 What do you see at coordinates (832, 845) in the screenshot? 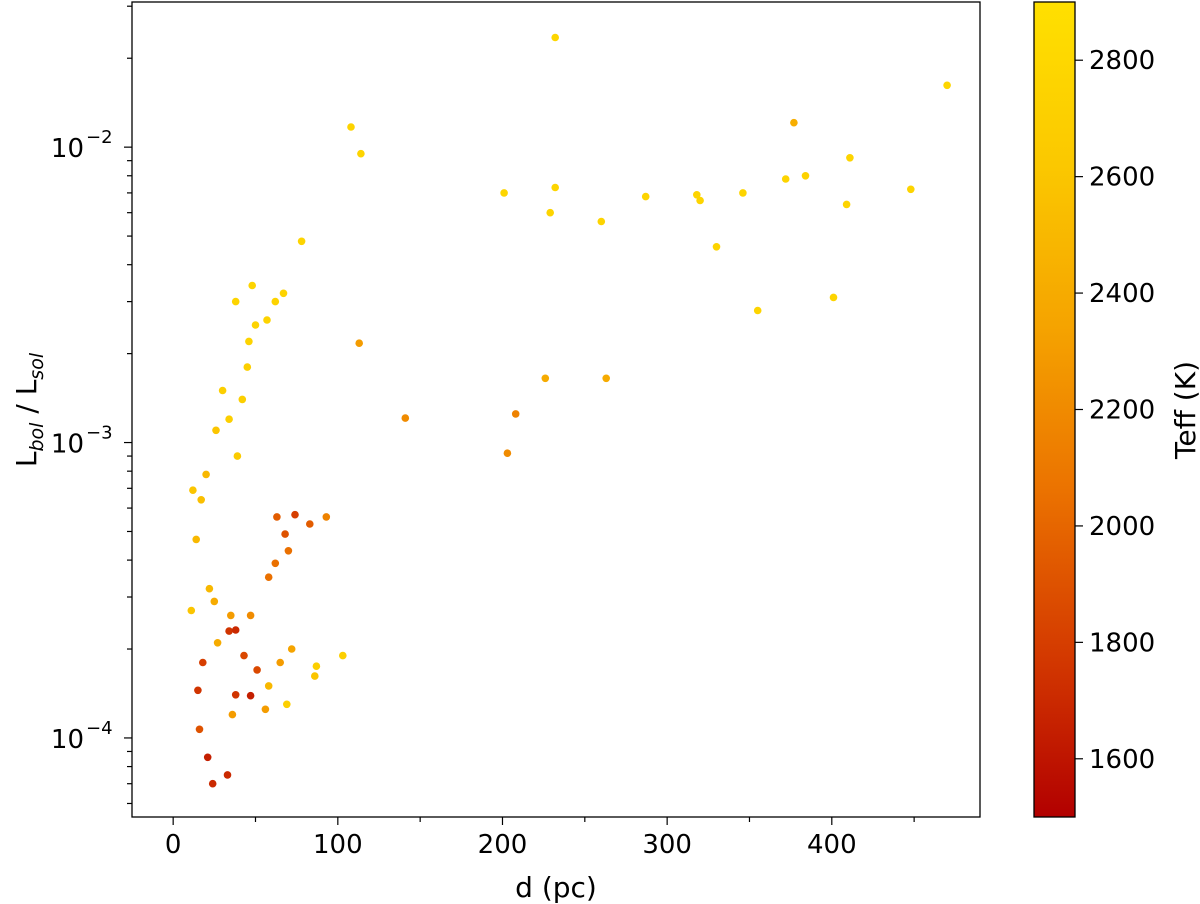
I see `x-tick-label: 400` at bounding box center [832, 845].